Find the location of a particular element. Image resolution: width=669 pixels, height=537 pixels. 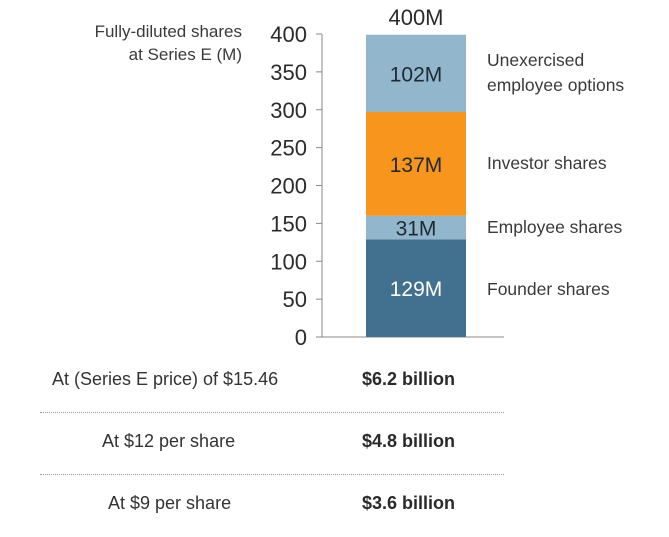

y-tick-label: 250 is located at coordinates (288, 148).